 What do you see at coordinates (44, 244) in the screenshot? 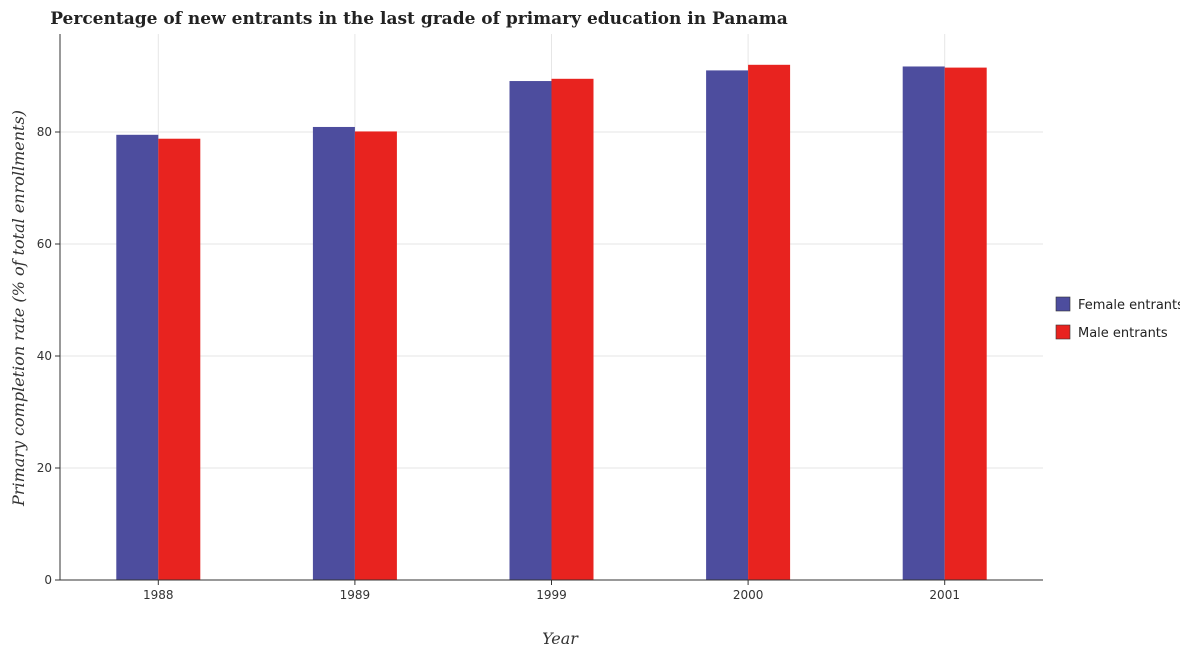
I see `y-tick-label: 60` at bounding box center [44, 244].